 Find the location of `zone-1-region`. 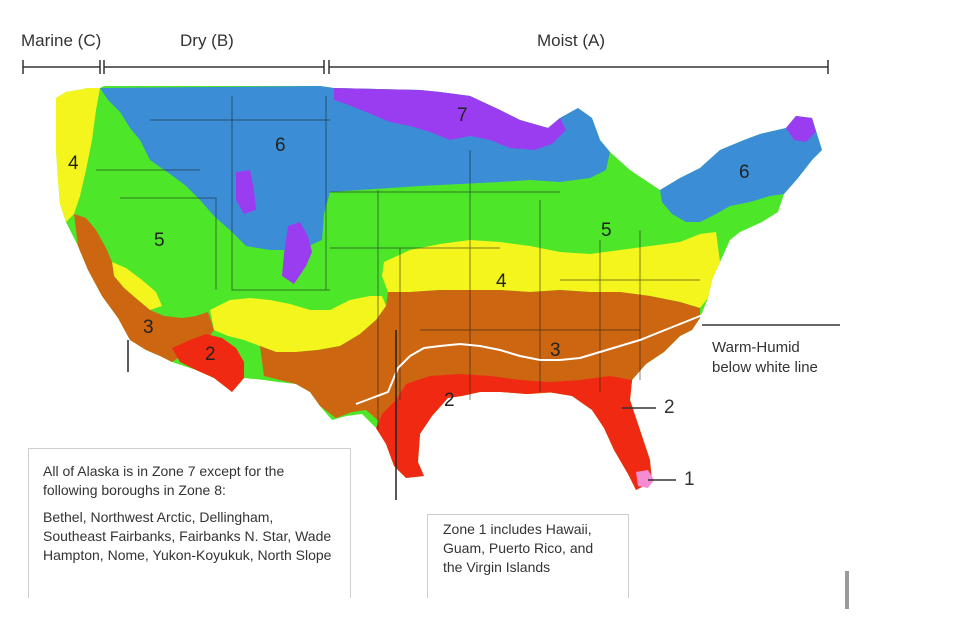

zone-1-region is located at coordinates (645, 479).